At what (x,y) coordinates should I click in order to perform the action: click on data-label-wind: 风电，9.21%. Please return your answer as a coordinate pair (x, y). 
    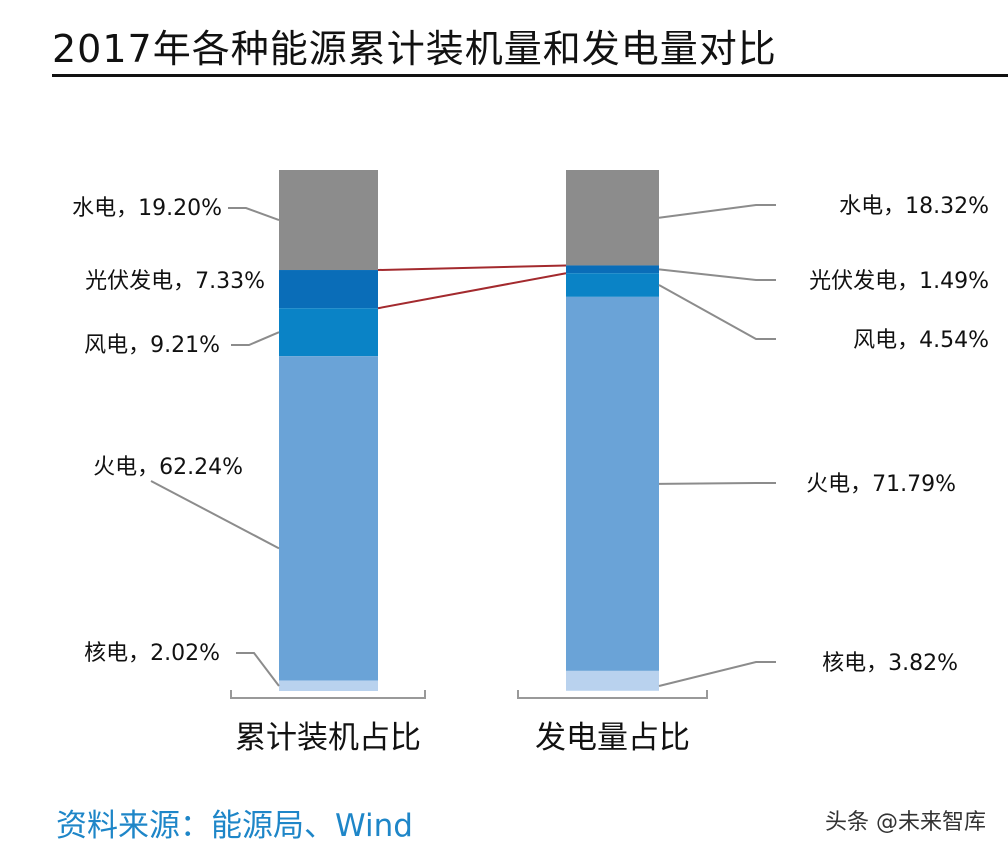
    Looking at the image, I should click on (152, 345).